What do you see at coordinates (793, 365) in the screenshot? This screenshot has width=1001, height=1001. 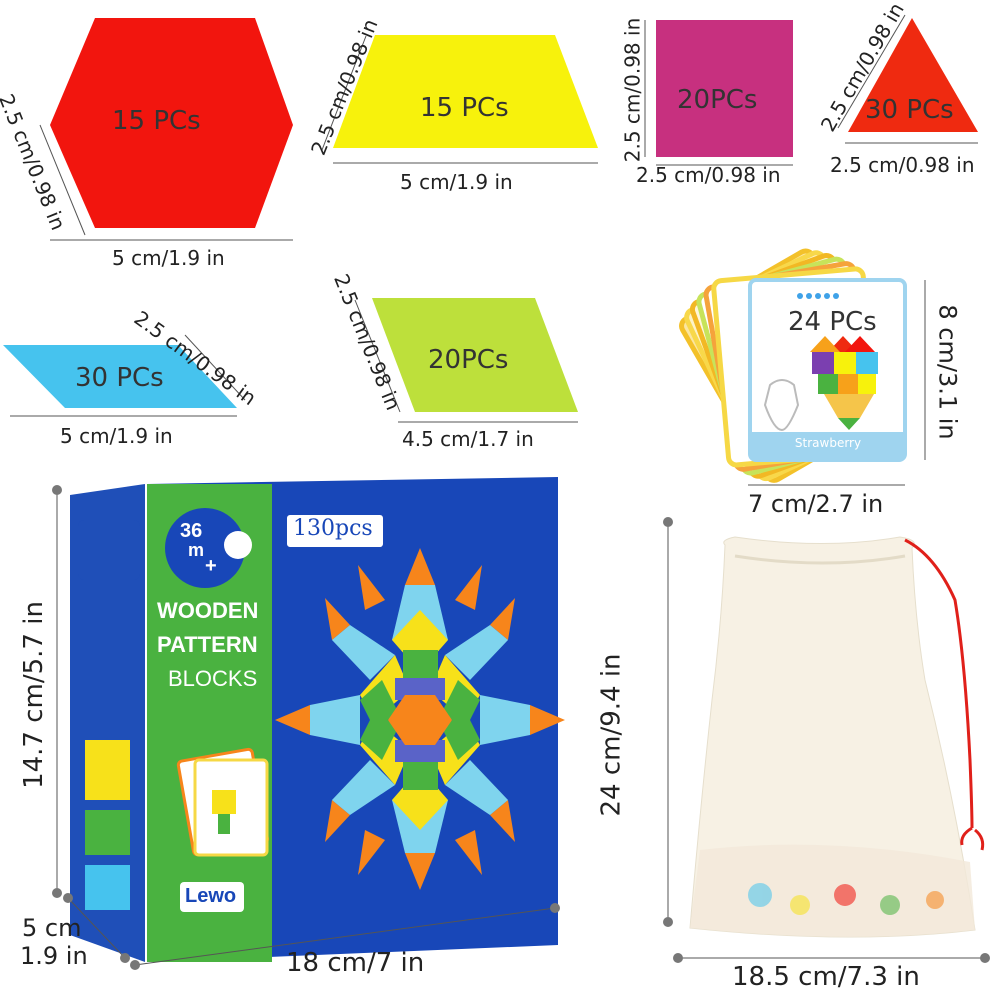 I see `pattern-cards-stack` at bounding box center [793, 365].